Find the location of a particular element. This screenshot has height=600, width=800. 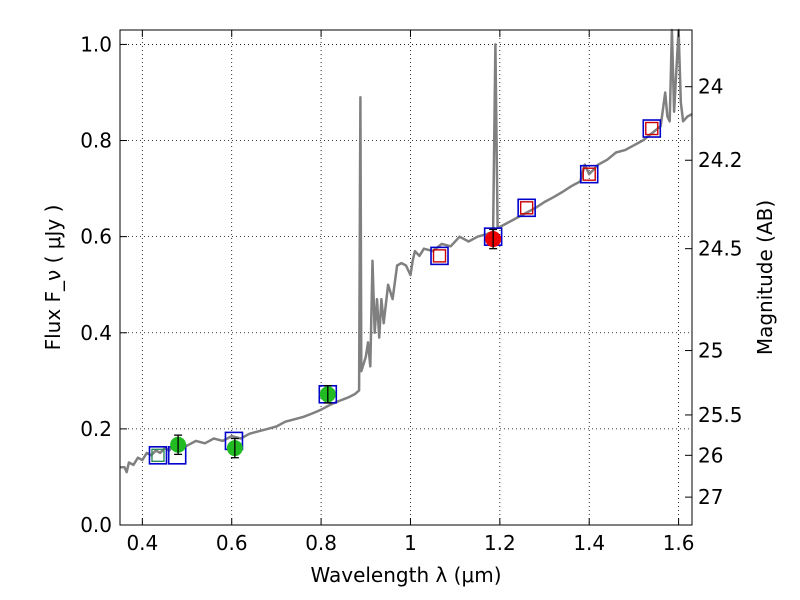

right-tick-label: 25.5 is located at coordinates (720, 415).